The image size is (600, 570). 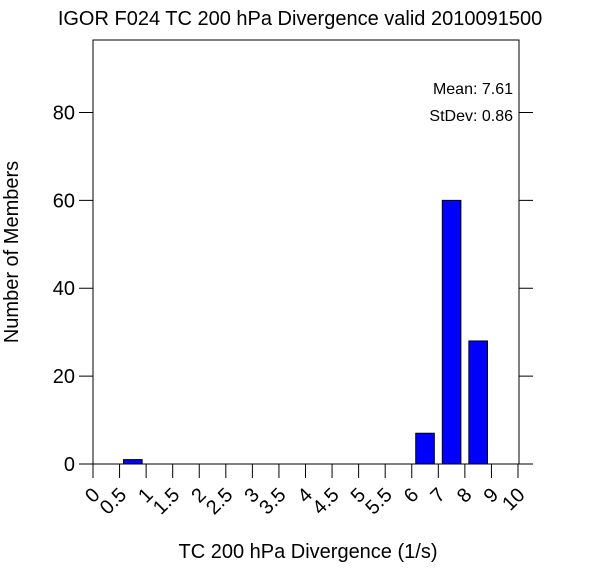 I want to click on y-axis-left: 0 20 40 60 80, so click(x=73, y=289).